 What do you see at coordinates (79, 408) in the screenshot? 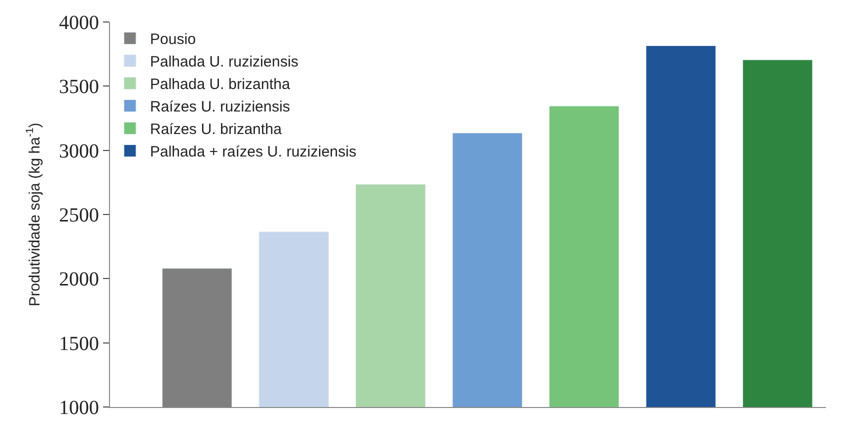
I see `y-tick-label: 1000` at bounding box center [79, 408].